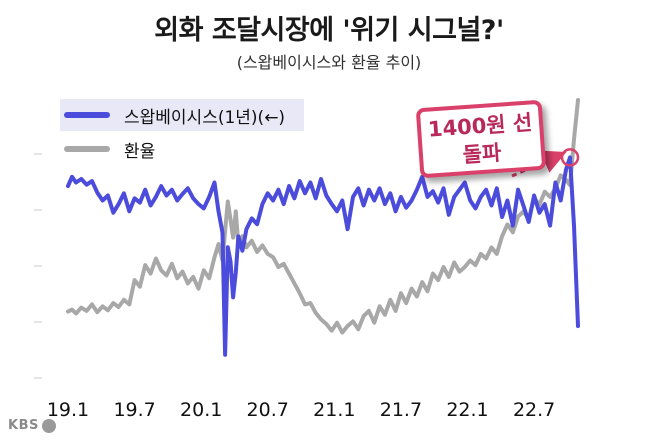 This screenshot has width=658, height=446. Describe the element at coordinates (87, 149) in the screenshot. I see `legend-swatch-exchange-rate` at that location.